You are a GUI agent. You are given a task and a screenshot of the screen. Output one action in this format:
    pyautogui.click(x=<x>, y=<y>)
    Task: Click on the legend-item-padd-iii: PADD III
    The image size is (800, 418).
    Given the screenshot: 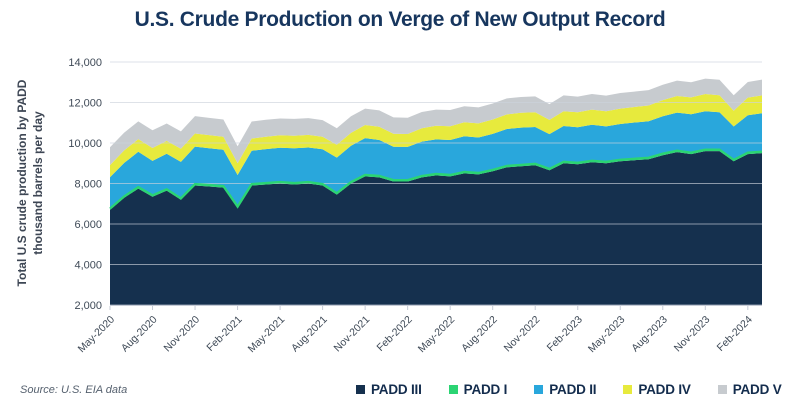 What is the action you would take?
    pyautogui.click(x=389, y=389)
    